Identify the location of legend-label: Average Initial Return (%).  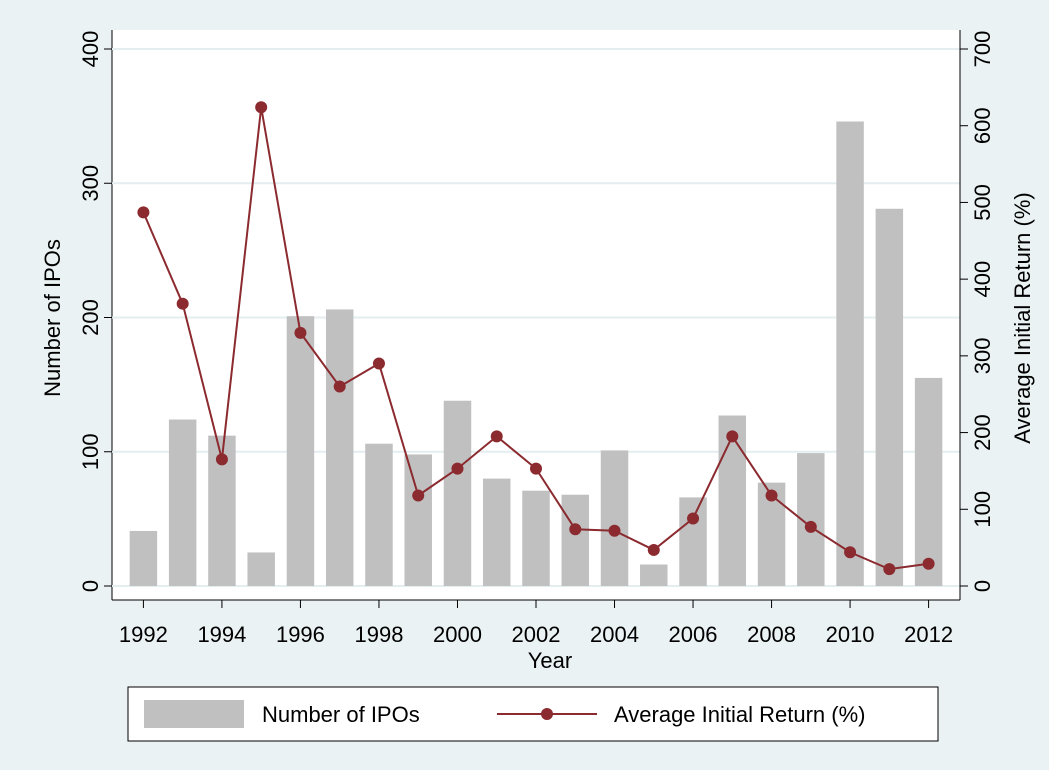
(740, 714).